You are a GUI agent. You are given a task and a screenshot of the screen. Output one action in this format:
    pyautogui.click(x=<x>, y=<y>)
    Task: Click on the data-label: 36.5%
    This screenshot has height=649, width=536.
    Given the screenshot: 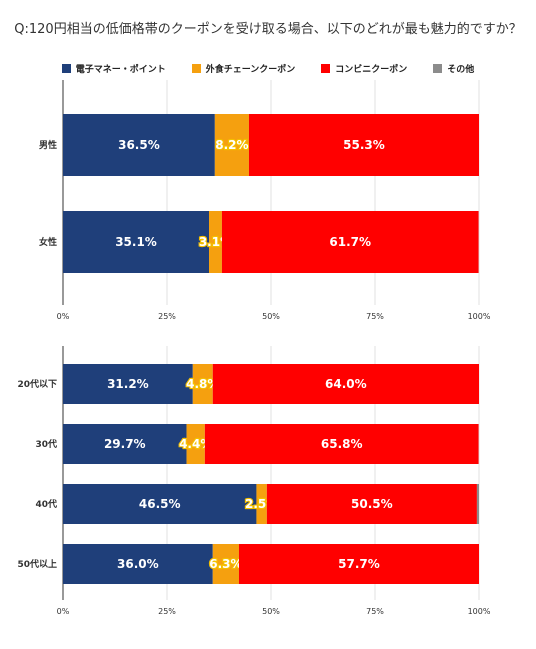 What is the action you would take?
    pyautogui.click(x=139, y=145)
    